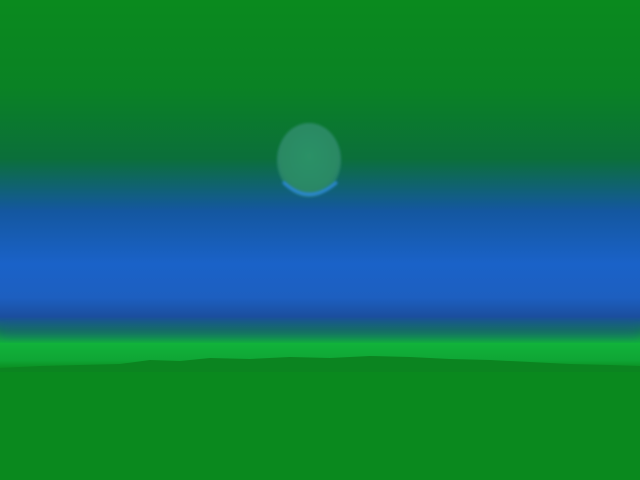 The image size is (640, 480). Describe the element at coordinates (309, 160) in the screenshot. I see `moon` at that location.